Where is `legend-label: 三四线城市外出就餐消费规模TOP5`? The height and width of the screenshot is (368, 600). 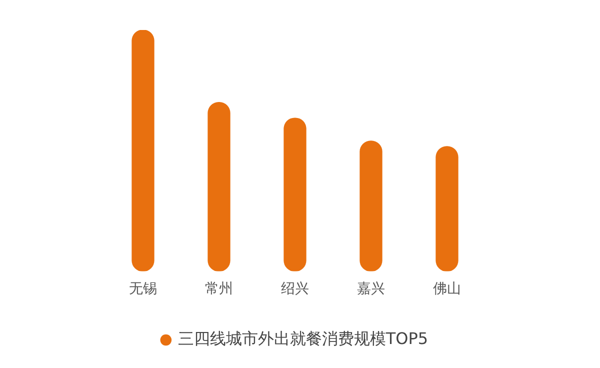 legend-label: 三四线城市外出就餐消费规模TOP5 is located at coordinates (303, 338).